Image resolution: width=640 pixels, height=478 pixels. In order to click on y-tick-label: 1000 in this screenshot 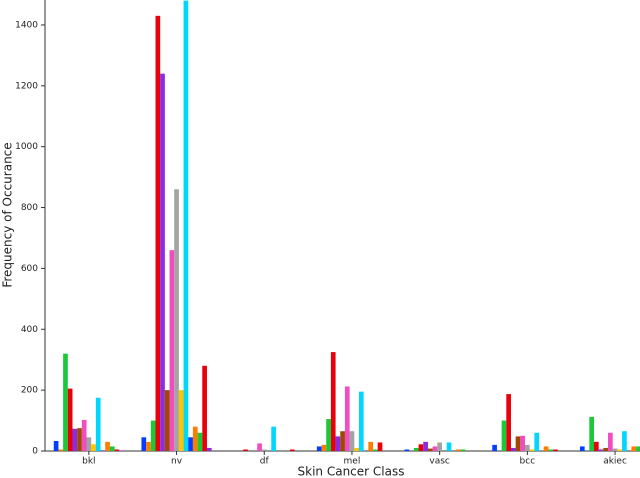, I will do `click(26, 147)`.